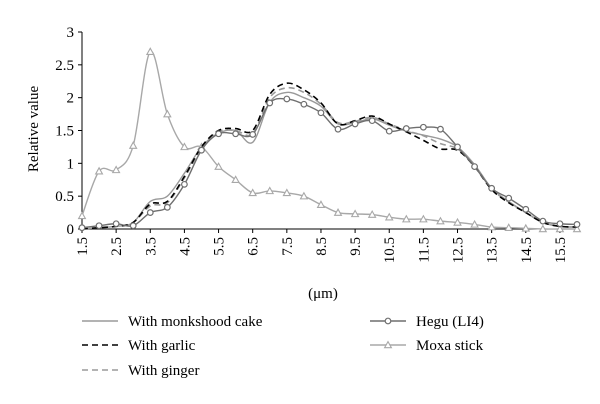  What do you see at coordinates (323, 294) in the screenshot?
I see `x-axis-title: (μm)` at bounding box center [323, 294].